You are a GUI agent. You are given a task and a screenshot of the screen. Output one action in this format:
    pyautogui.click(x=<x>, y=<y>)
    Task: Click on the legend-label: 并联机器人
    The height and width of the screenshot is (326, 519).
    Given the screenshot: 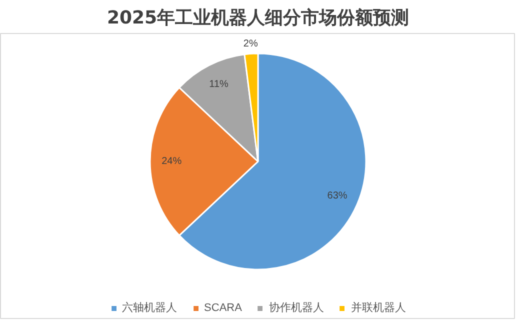 What is the action you would take?
    pyautogui.click(x=378, y=307)
    